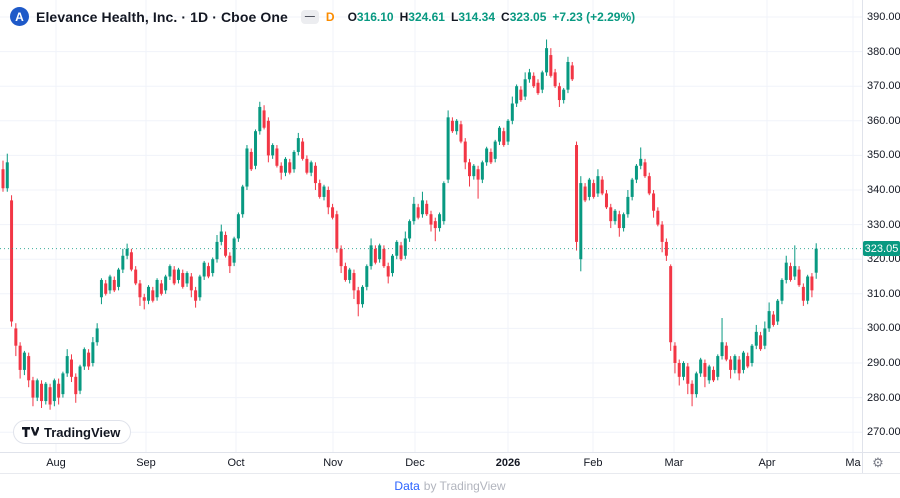 This screenshot has height=498, width=900. I want to click on last-price-badge: 323.05, so click(881, 249).